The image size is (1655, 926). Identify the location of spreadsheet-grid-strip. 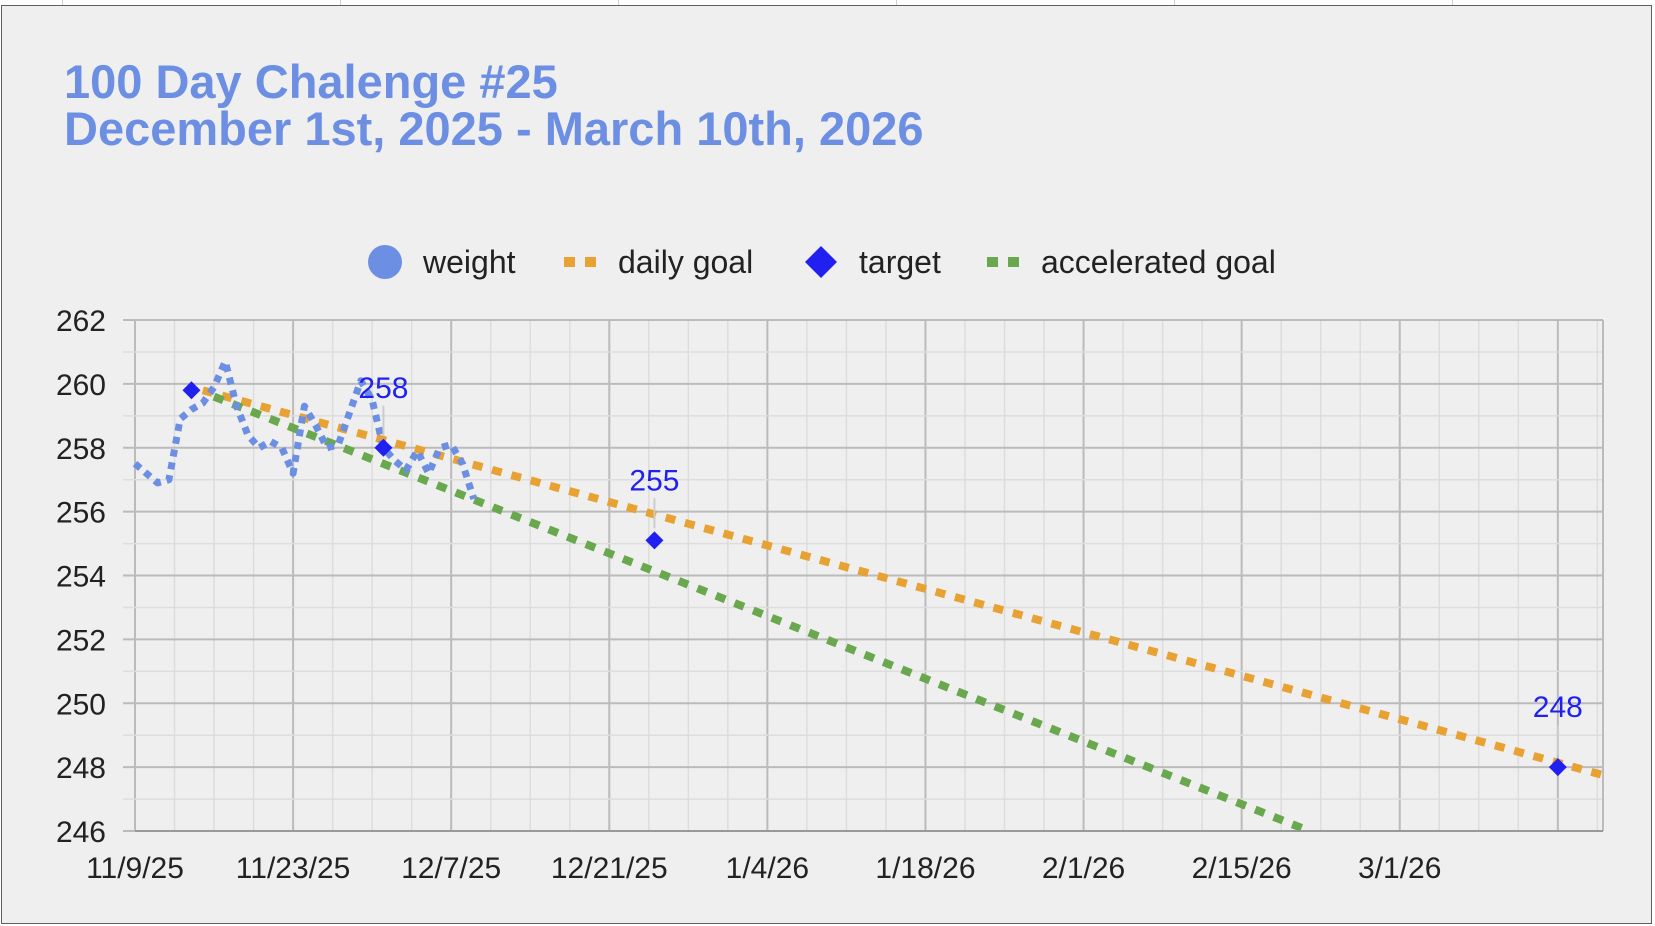
(827, 3).